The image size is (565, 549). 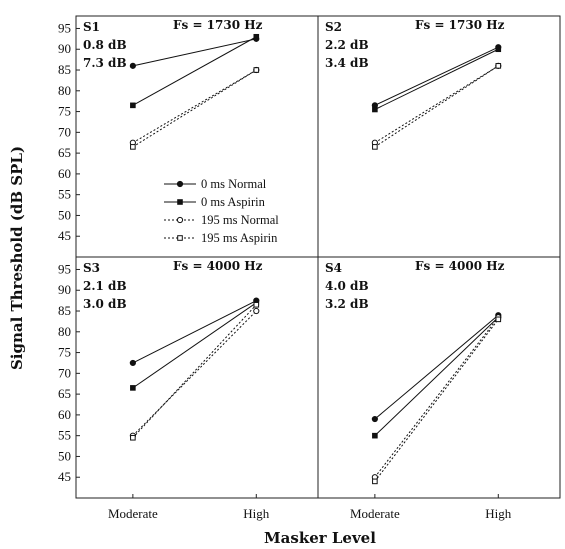 I want to click on panel-note: 0.8 dB, so click(x=105, y=45).